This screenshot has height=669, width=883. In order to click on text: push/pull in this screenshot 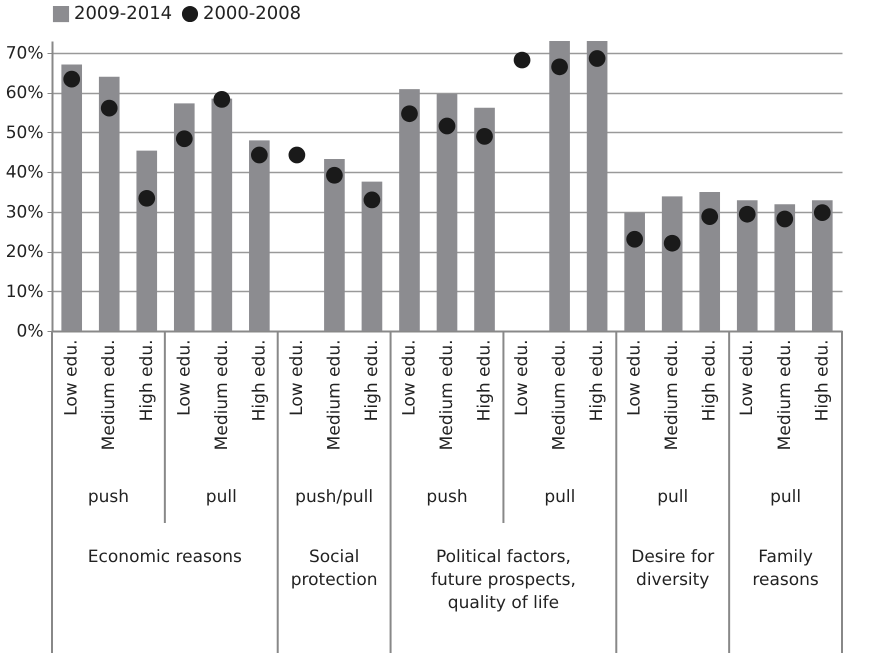, I will do `click(334, 497)`.